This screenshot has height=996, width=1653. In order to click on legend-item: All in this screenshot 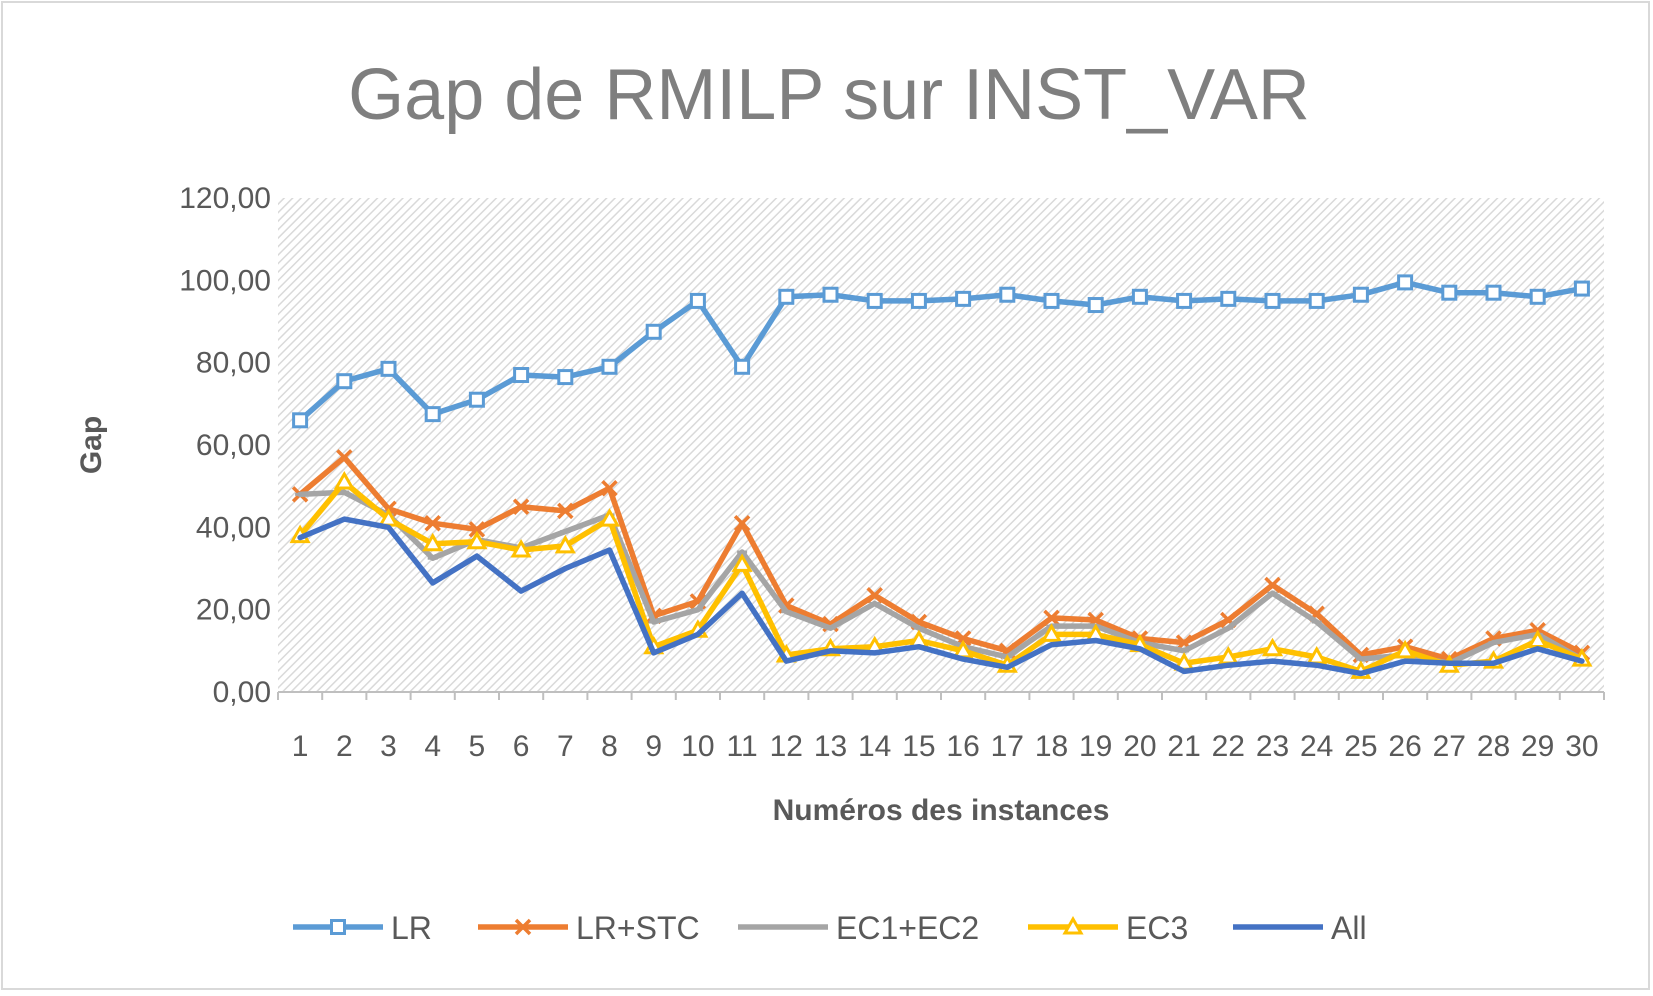, I will do `click(1300, 928)`.